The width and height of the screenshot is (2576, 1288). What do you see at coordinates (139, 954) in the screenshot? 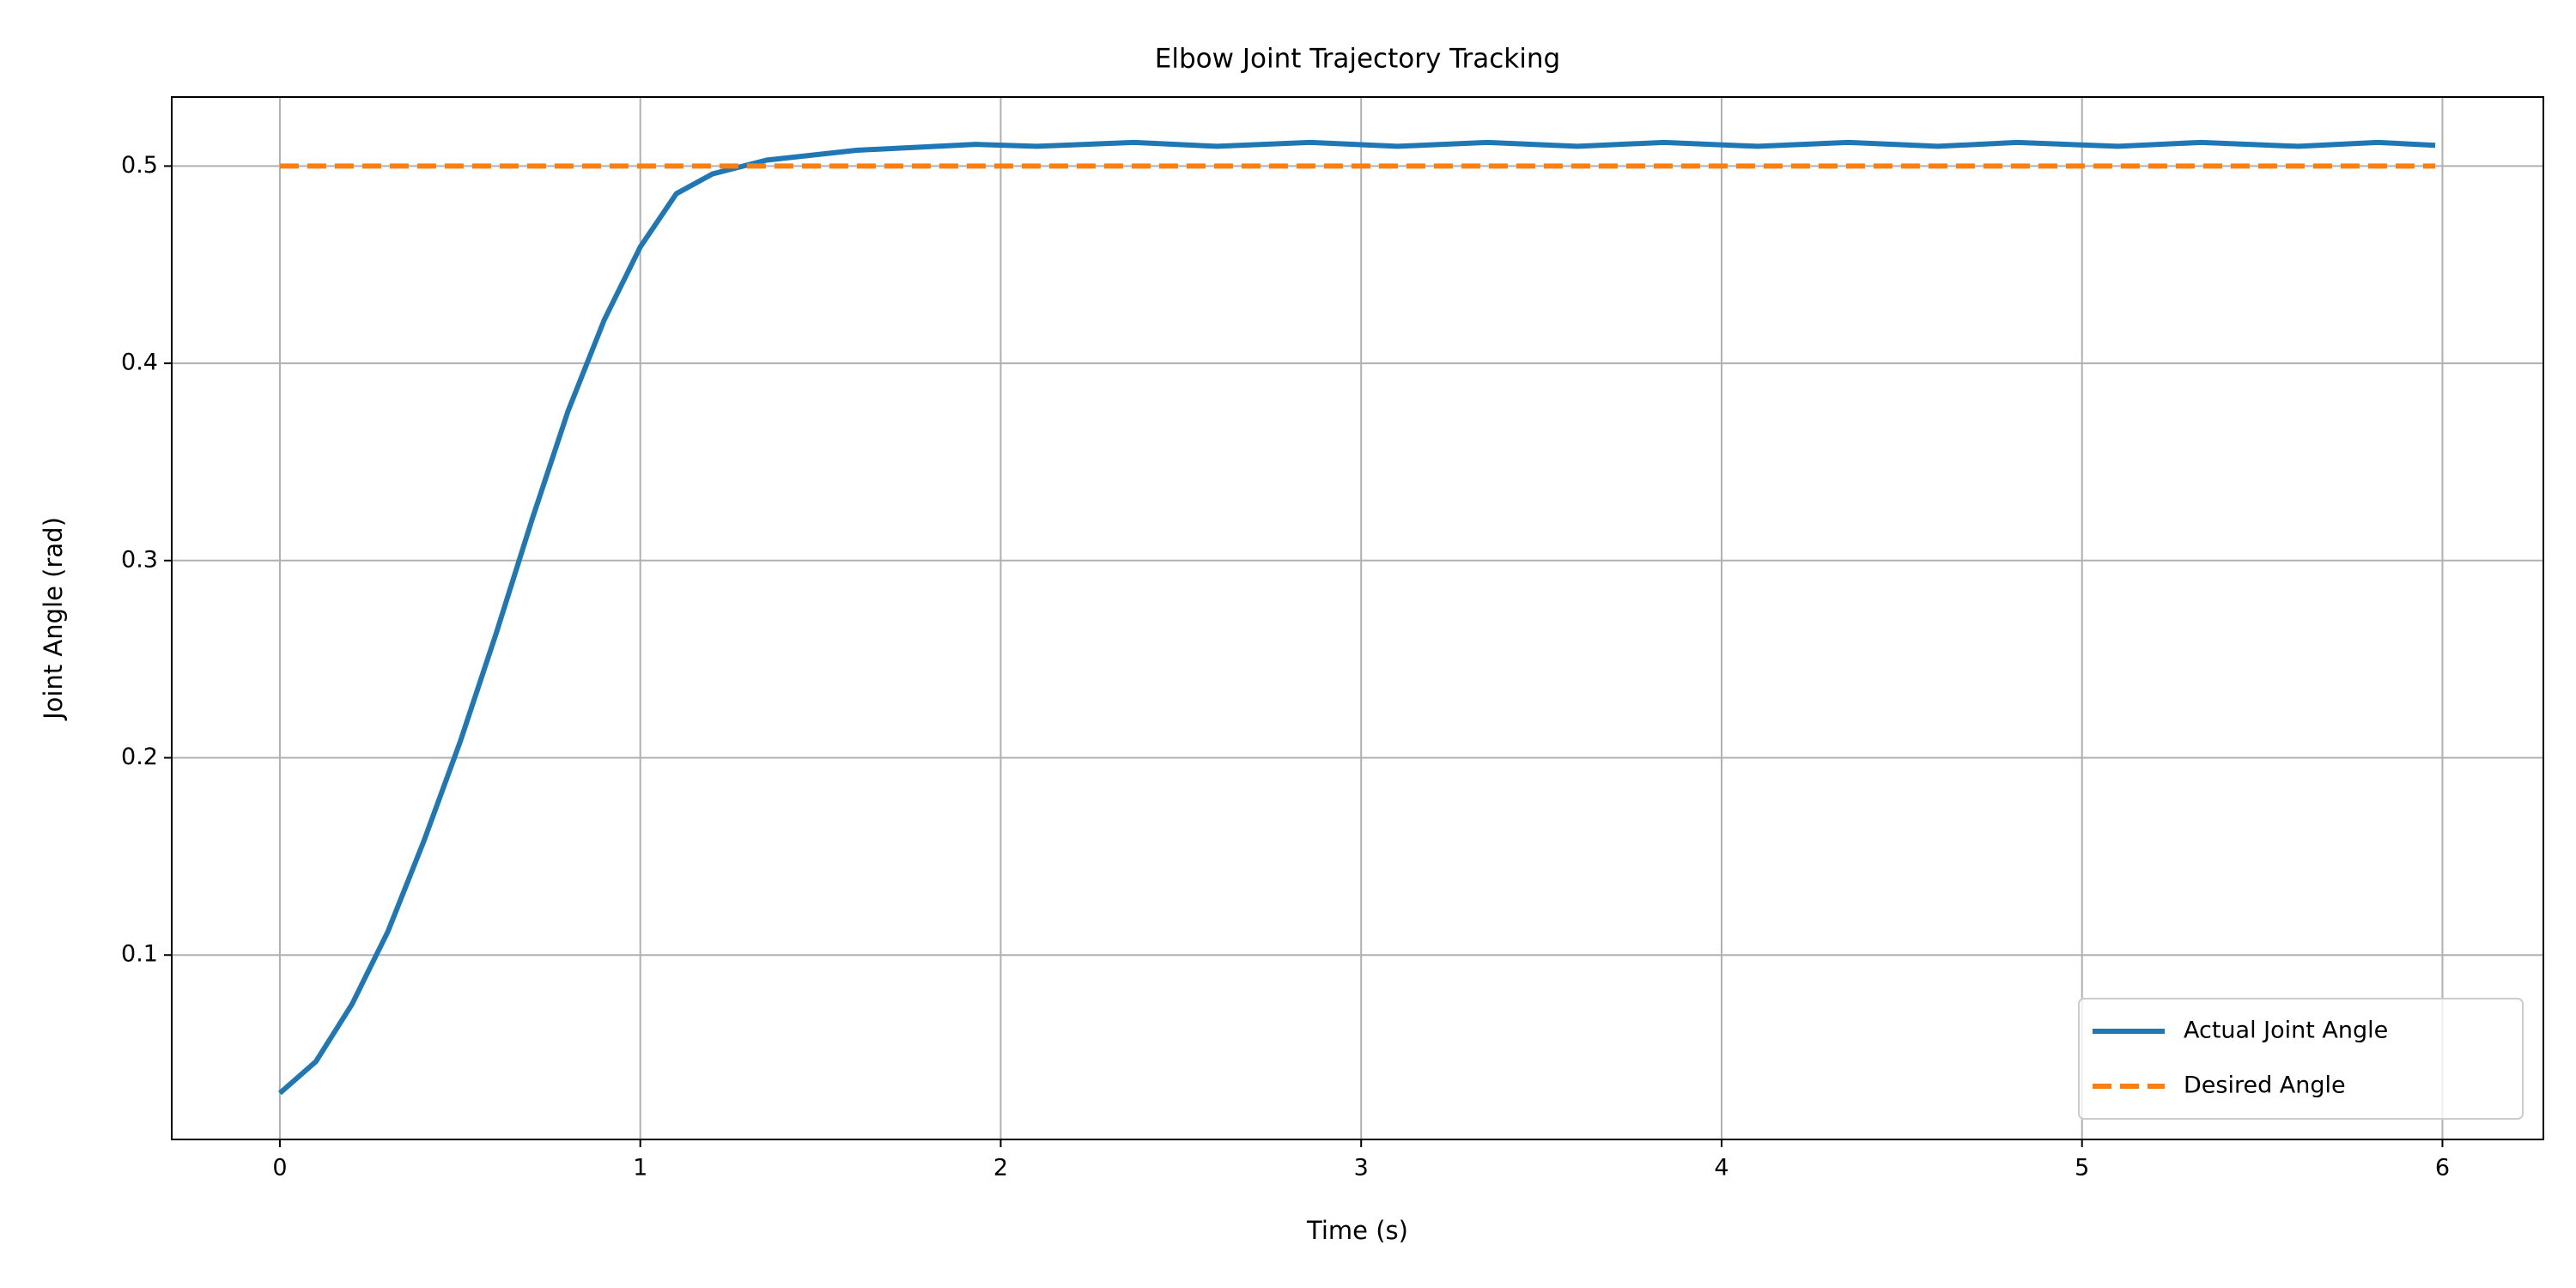
I see `y-tick-label: 0.1` at bounding box center [139, 954].